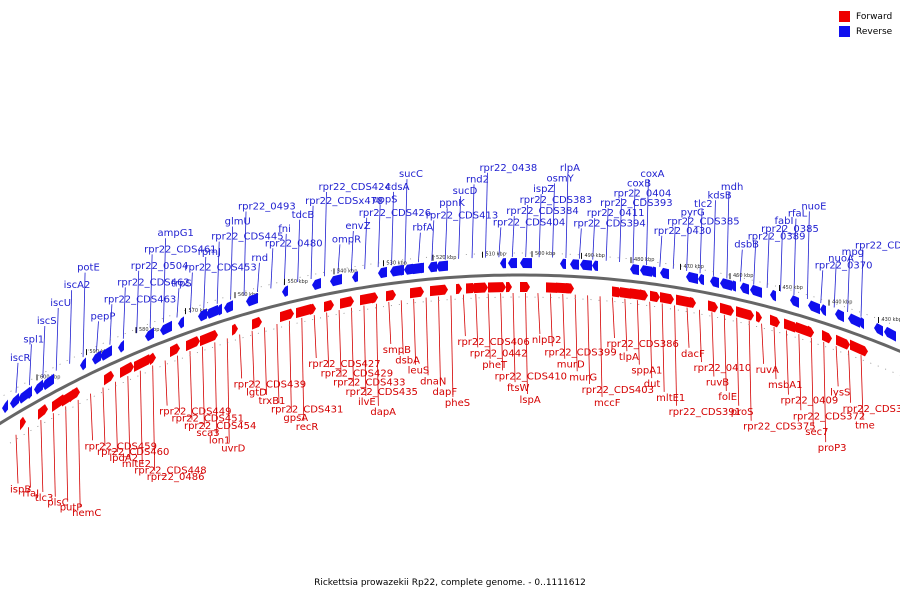 The height and width of the screenshot is (600, 900). What do you see at coordinates (86, 513) in the screenshot?
I see `gene-label: hemC` at bounding box center [86, 513].